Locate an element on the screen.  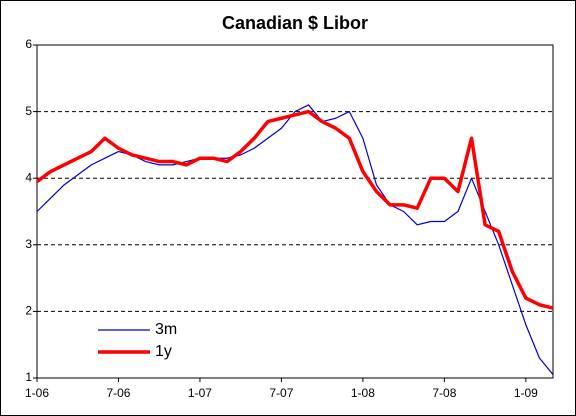
x-tick-label: 7-06 is located at coordinates (118, 393).